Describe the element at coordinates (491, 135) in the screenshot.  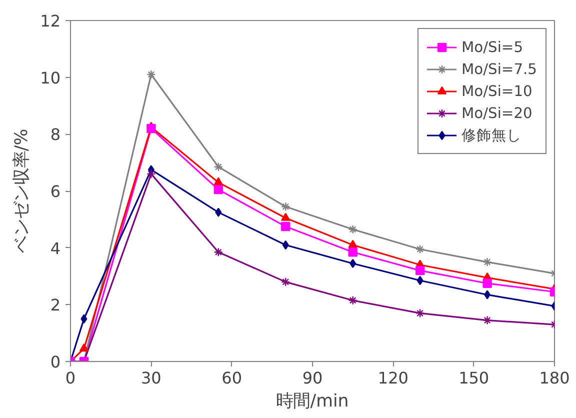
I see `legend-label: 修飾無し` at that location.